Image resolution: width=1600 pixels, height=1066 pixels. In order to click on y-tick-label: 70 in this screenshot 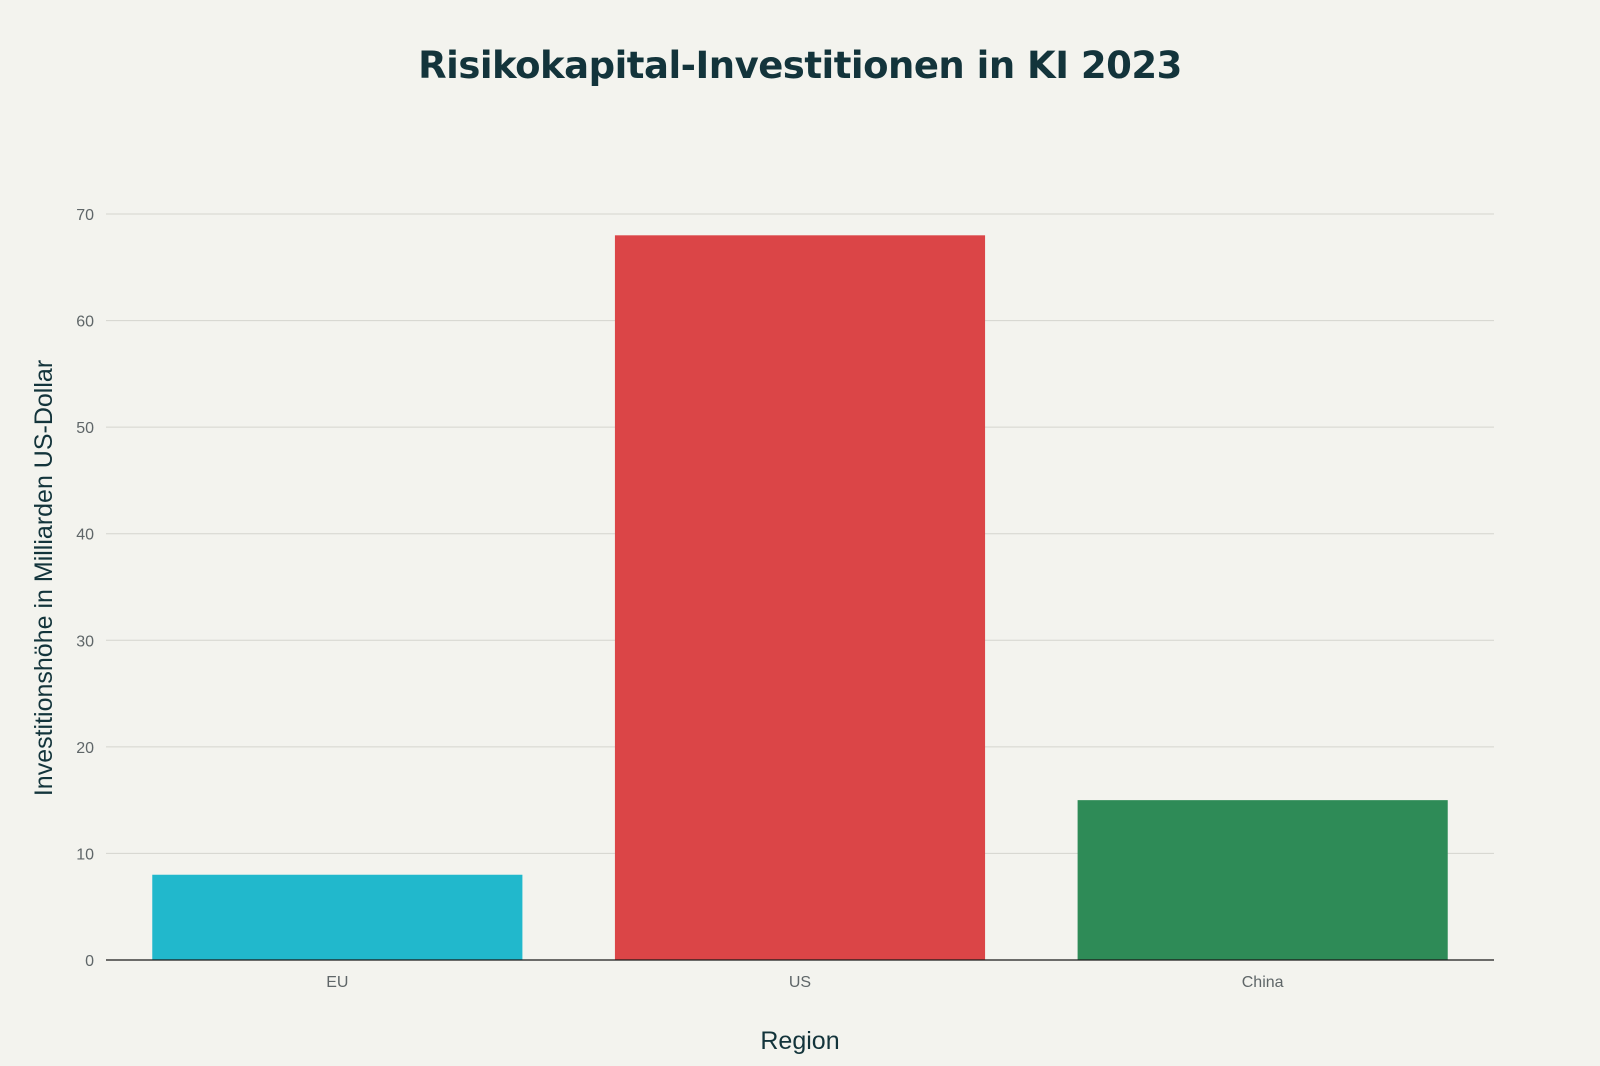, I will do `click(85, 215)`.